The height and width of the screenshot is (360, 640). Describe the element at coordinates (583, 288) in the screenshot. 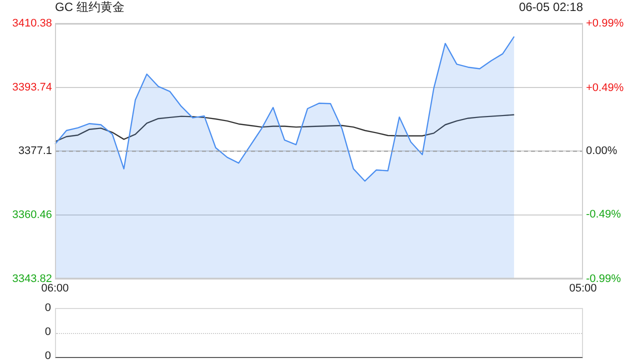

I see `x-tick-label: 05:00` at that location.